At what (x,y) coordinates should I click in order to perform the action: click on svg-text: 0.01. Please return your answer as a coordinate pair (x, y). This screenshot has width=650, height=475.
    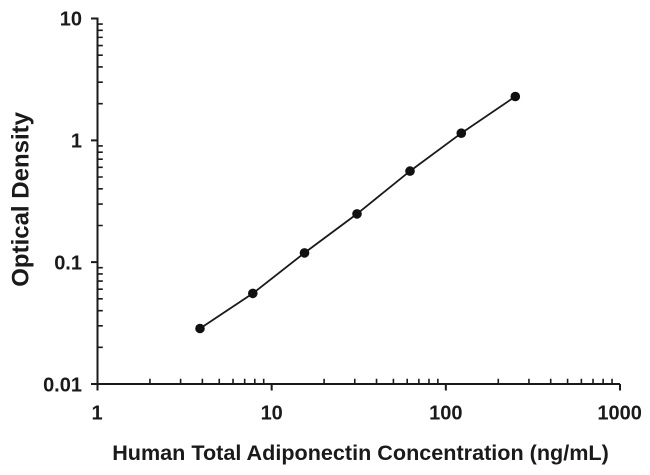
    Looking at the image, I should click on (62, 385).